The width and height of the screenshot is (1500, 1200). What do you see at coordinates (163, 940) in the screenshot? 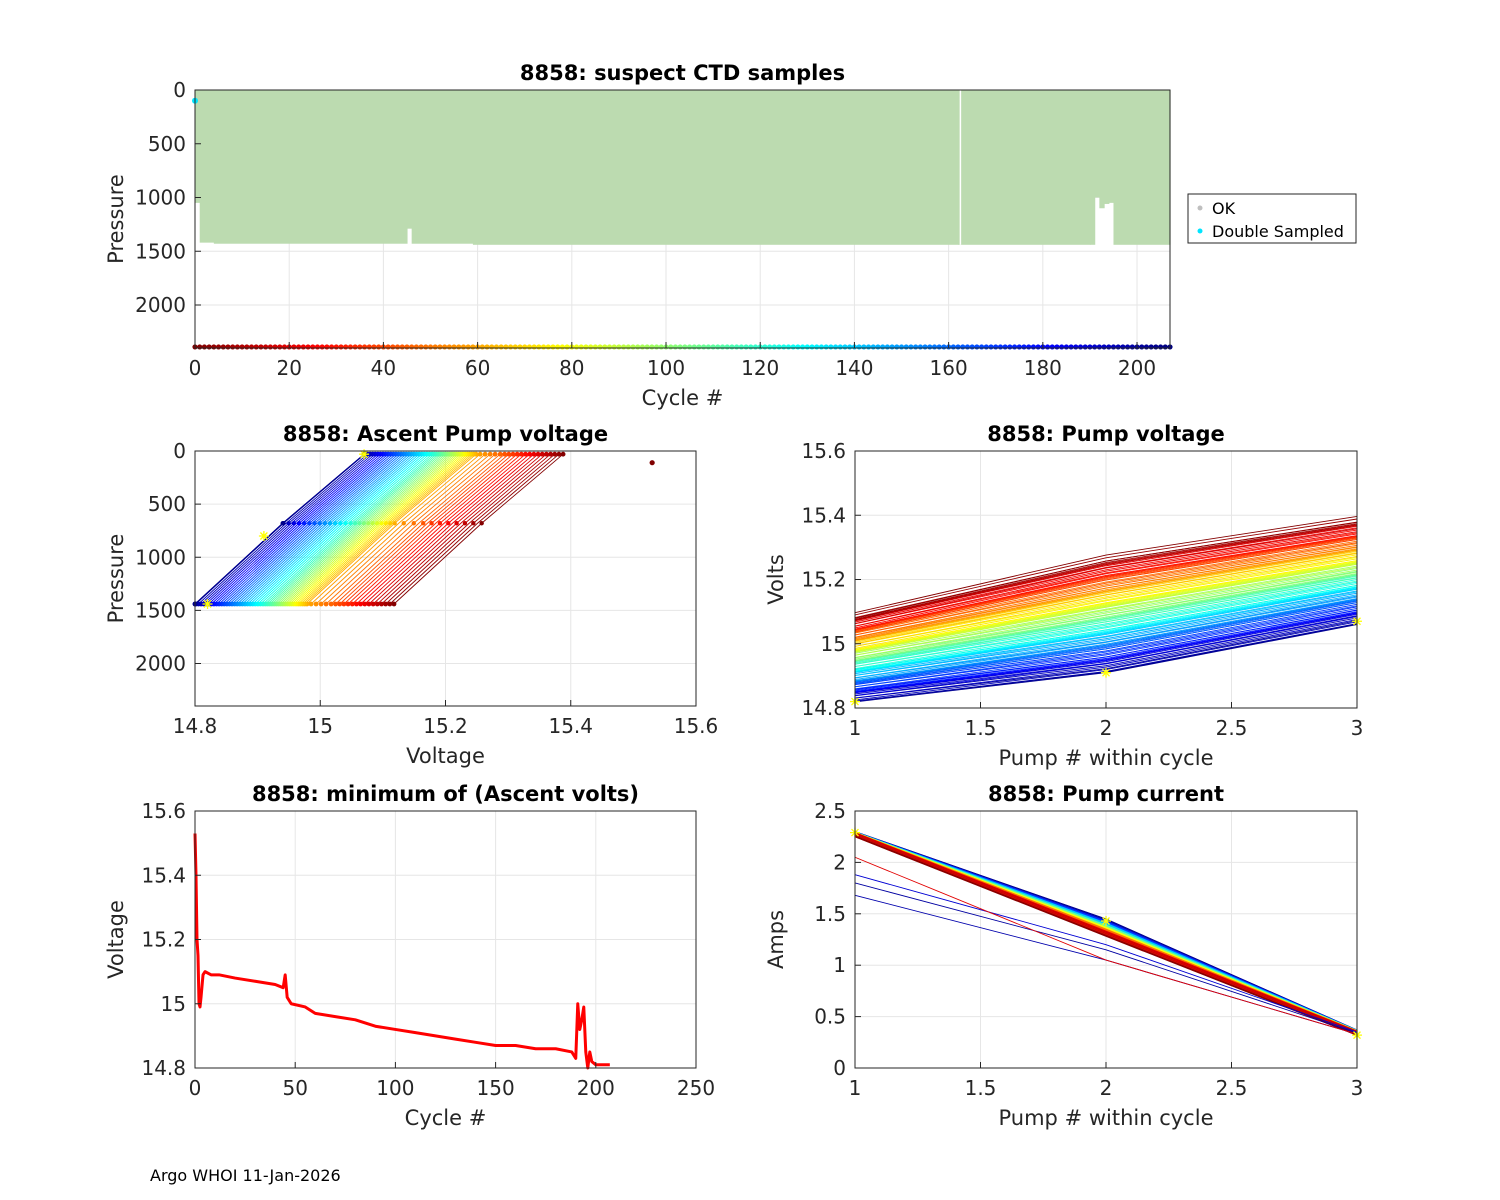
I see `y-tick-label: 15.2` at bounding box center [163, 940].